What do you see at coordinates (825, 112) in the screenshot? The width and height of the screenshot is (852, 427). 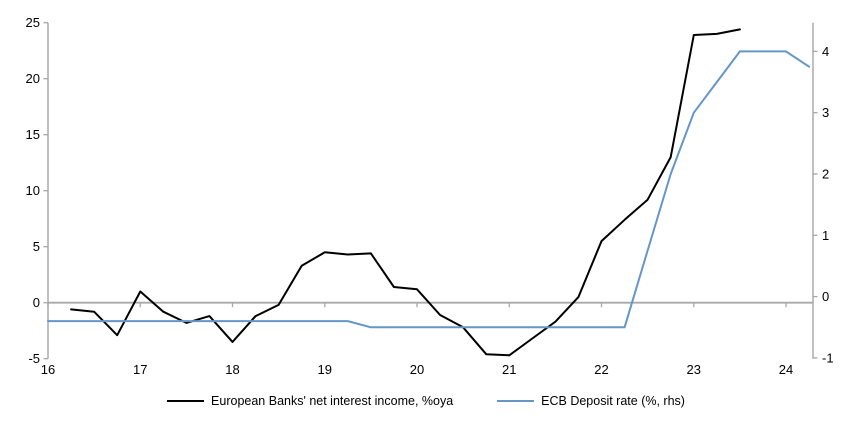 I see `right-axis-label: 3` at bounding box center [825, 112].